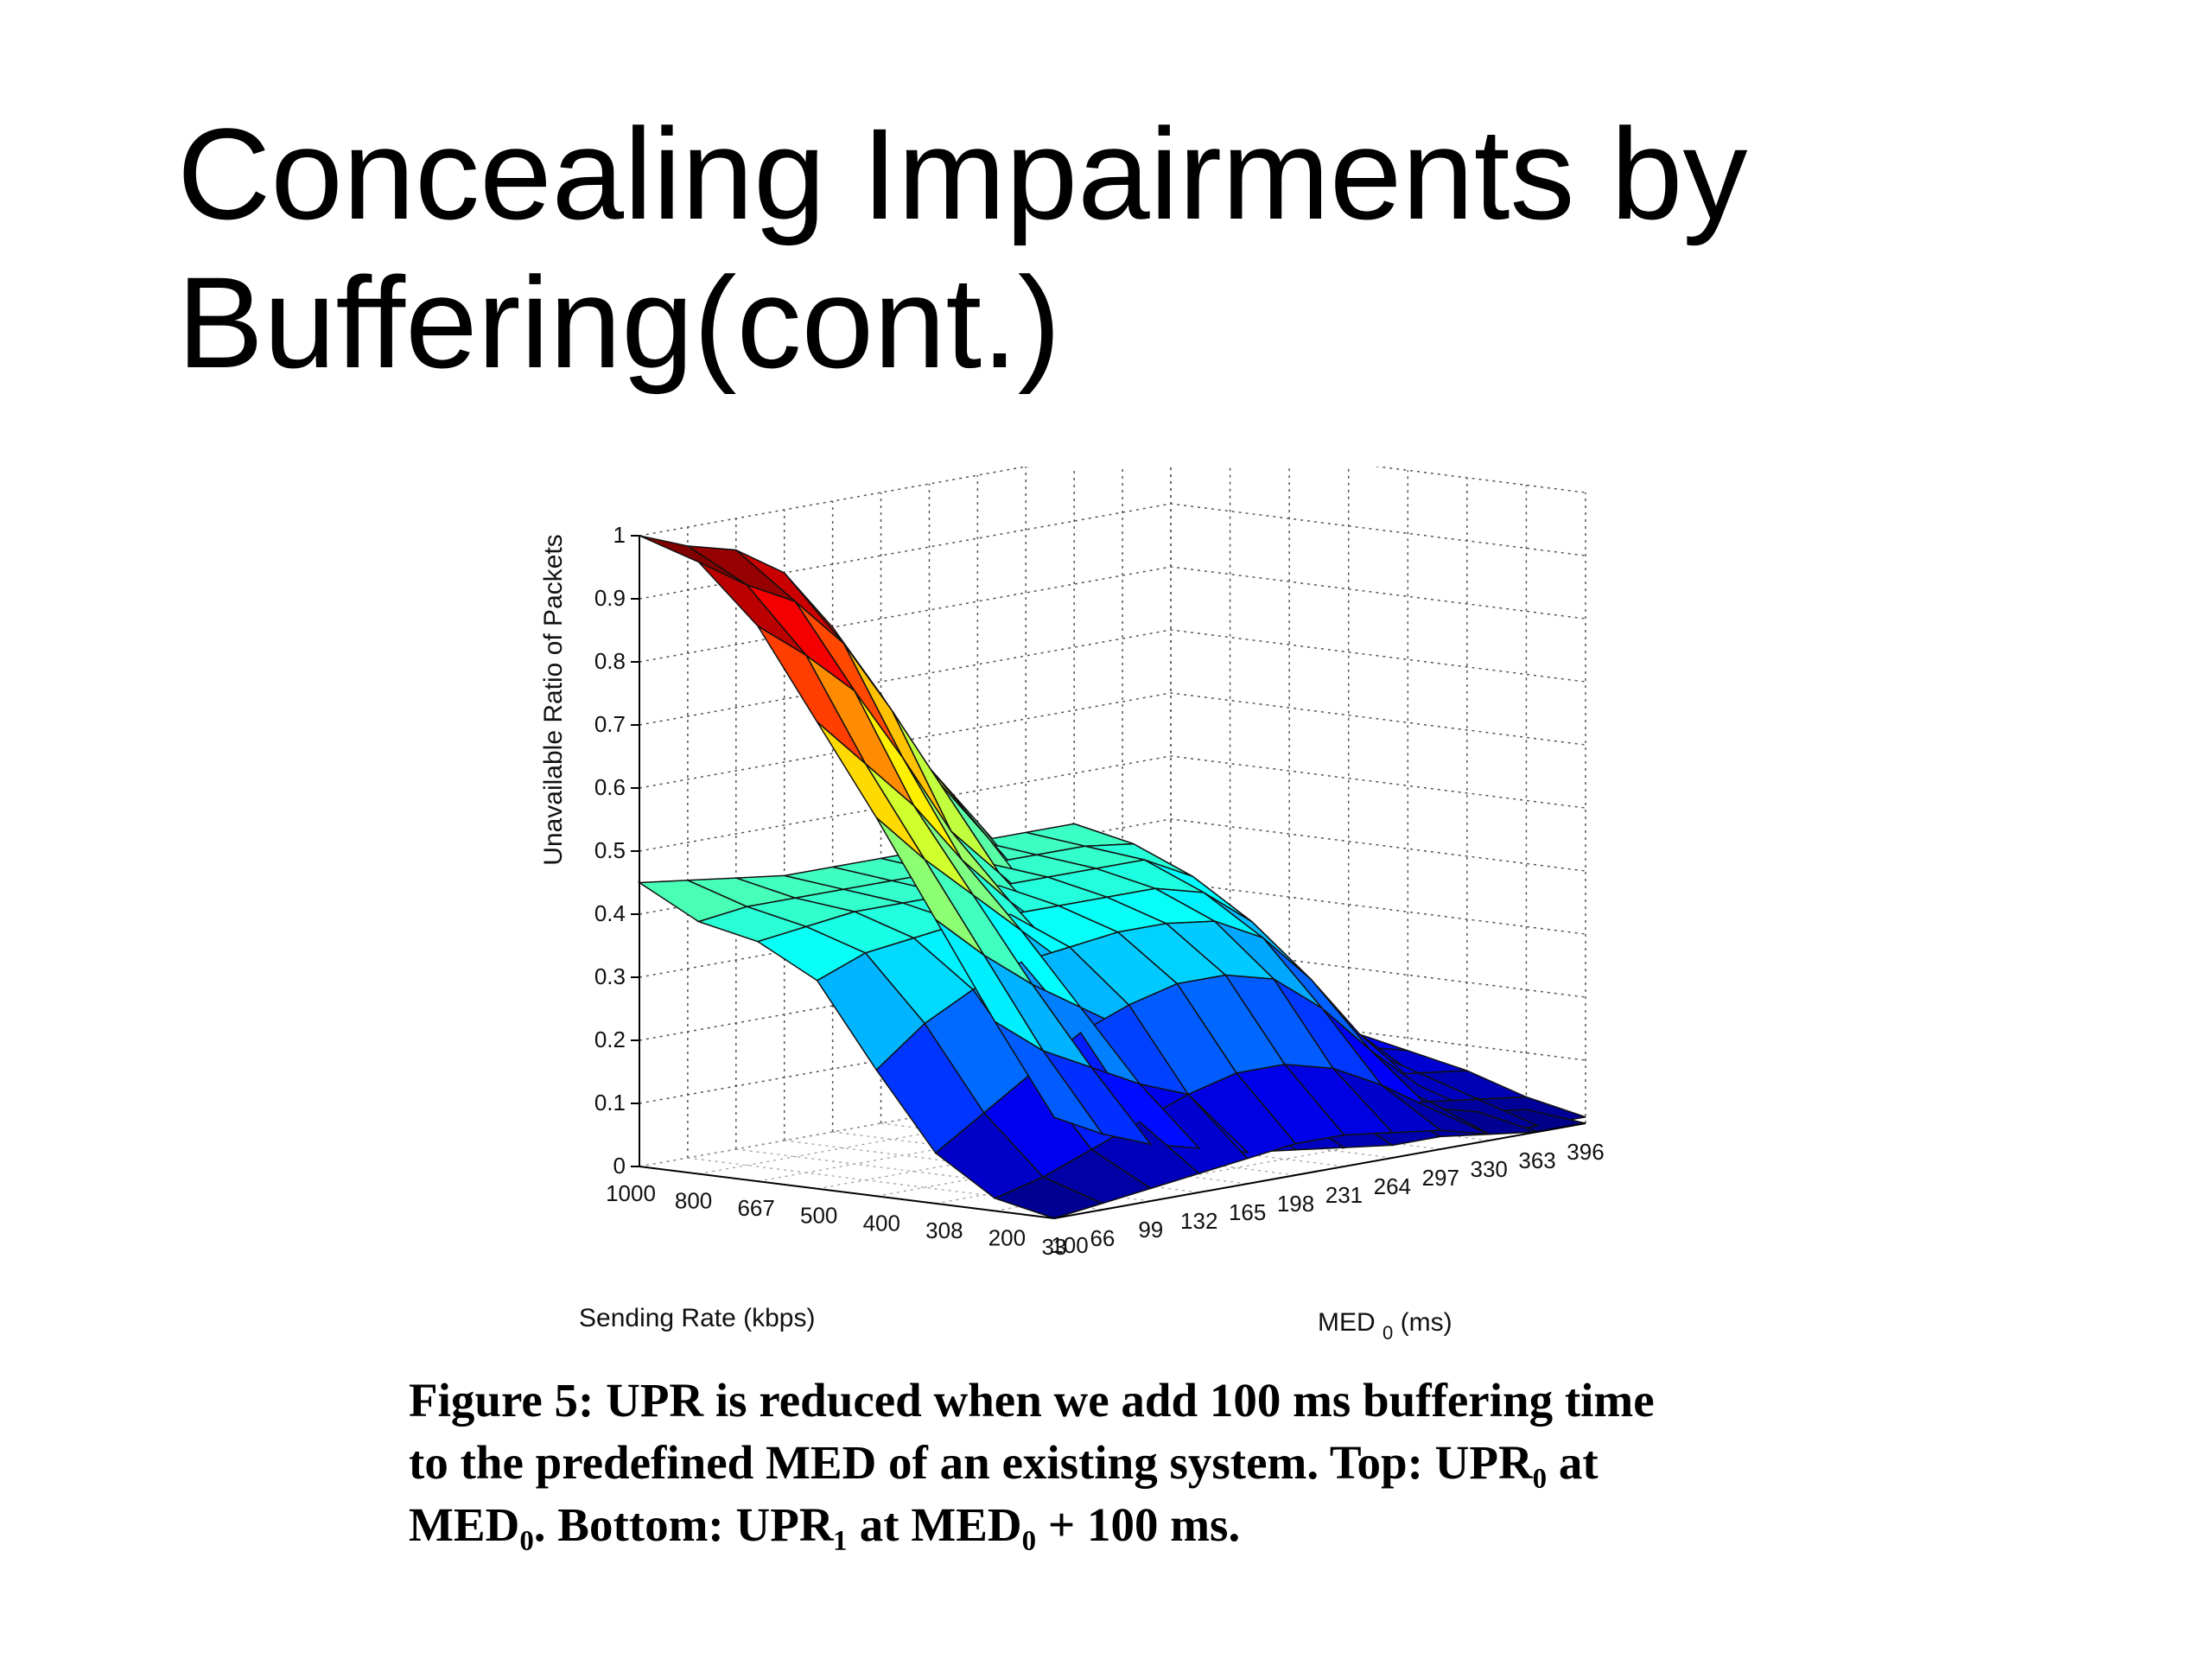  What do you see at coordinates (1347, 1322) in the screenshot?
I see `x-axis-label-main: MED` at bounding box center [1347, 1322].